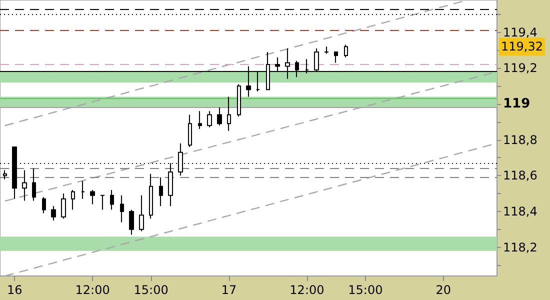  I want to click on x-tick-label: 20, so click(444, 290).